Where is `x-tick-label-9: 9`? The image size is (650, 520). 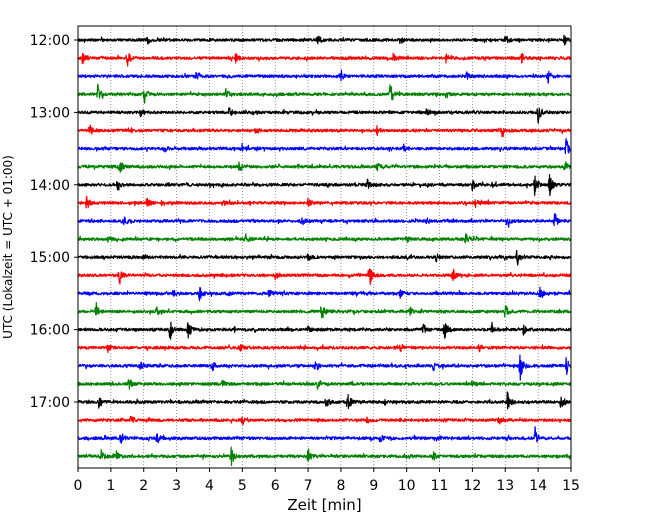 x-tick-label-9: 9 is located at coordinates (373, 486).